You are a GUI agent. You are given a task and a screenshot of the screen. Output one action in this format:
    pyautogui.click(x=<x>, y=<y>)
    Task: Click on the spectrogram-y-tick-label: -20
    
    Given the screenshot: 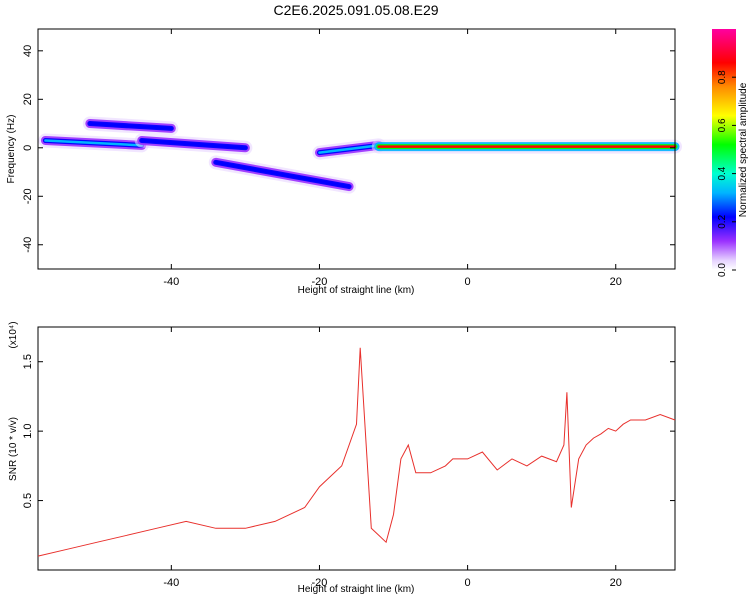 What is the action you would take?
    pyautogui.click(x=28, y=196)
    